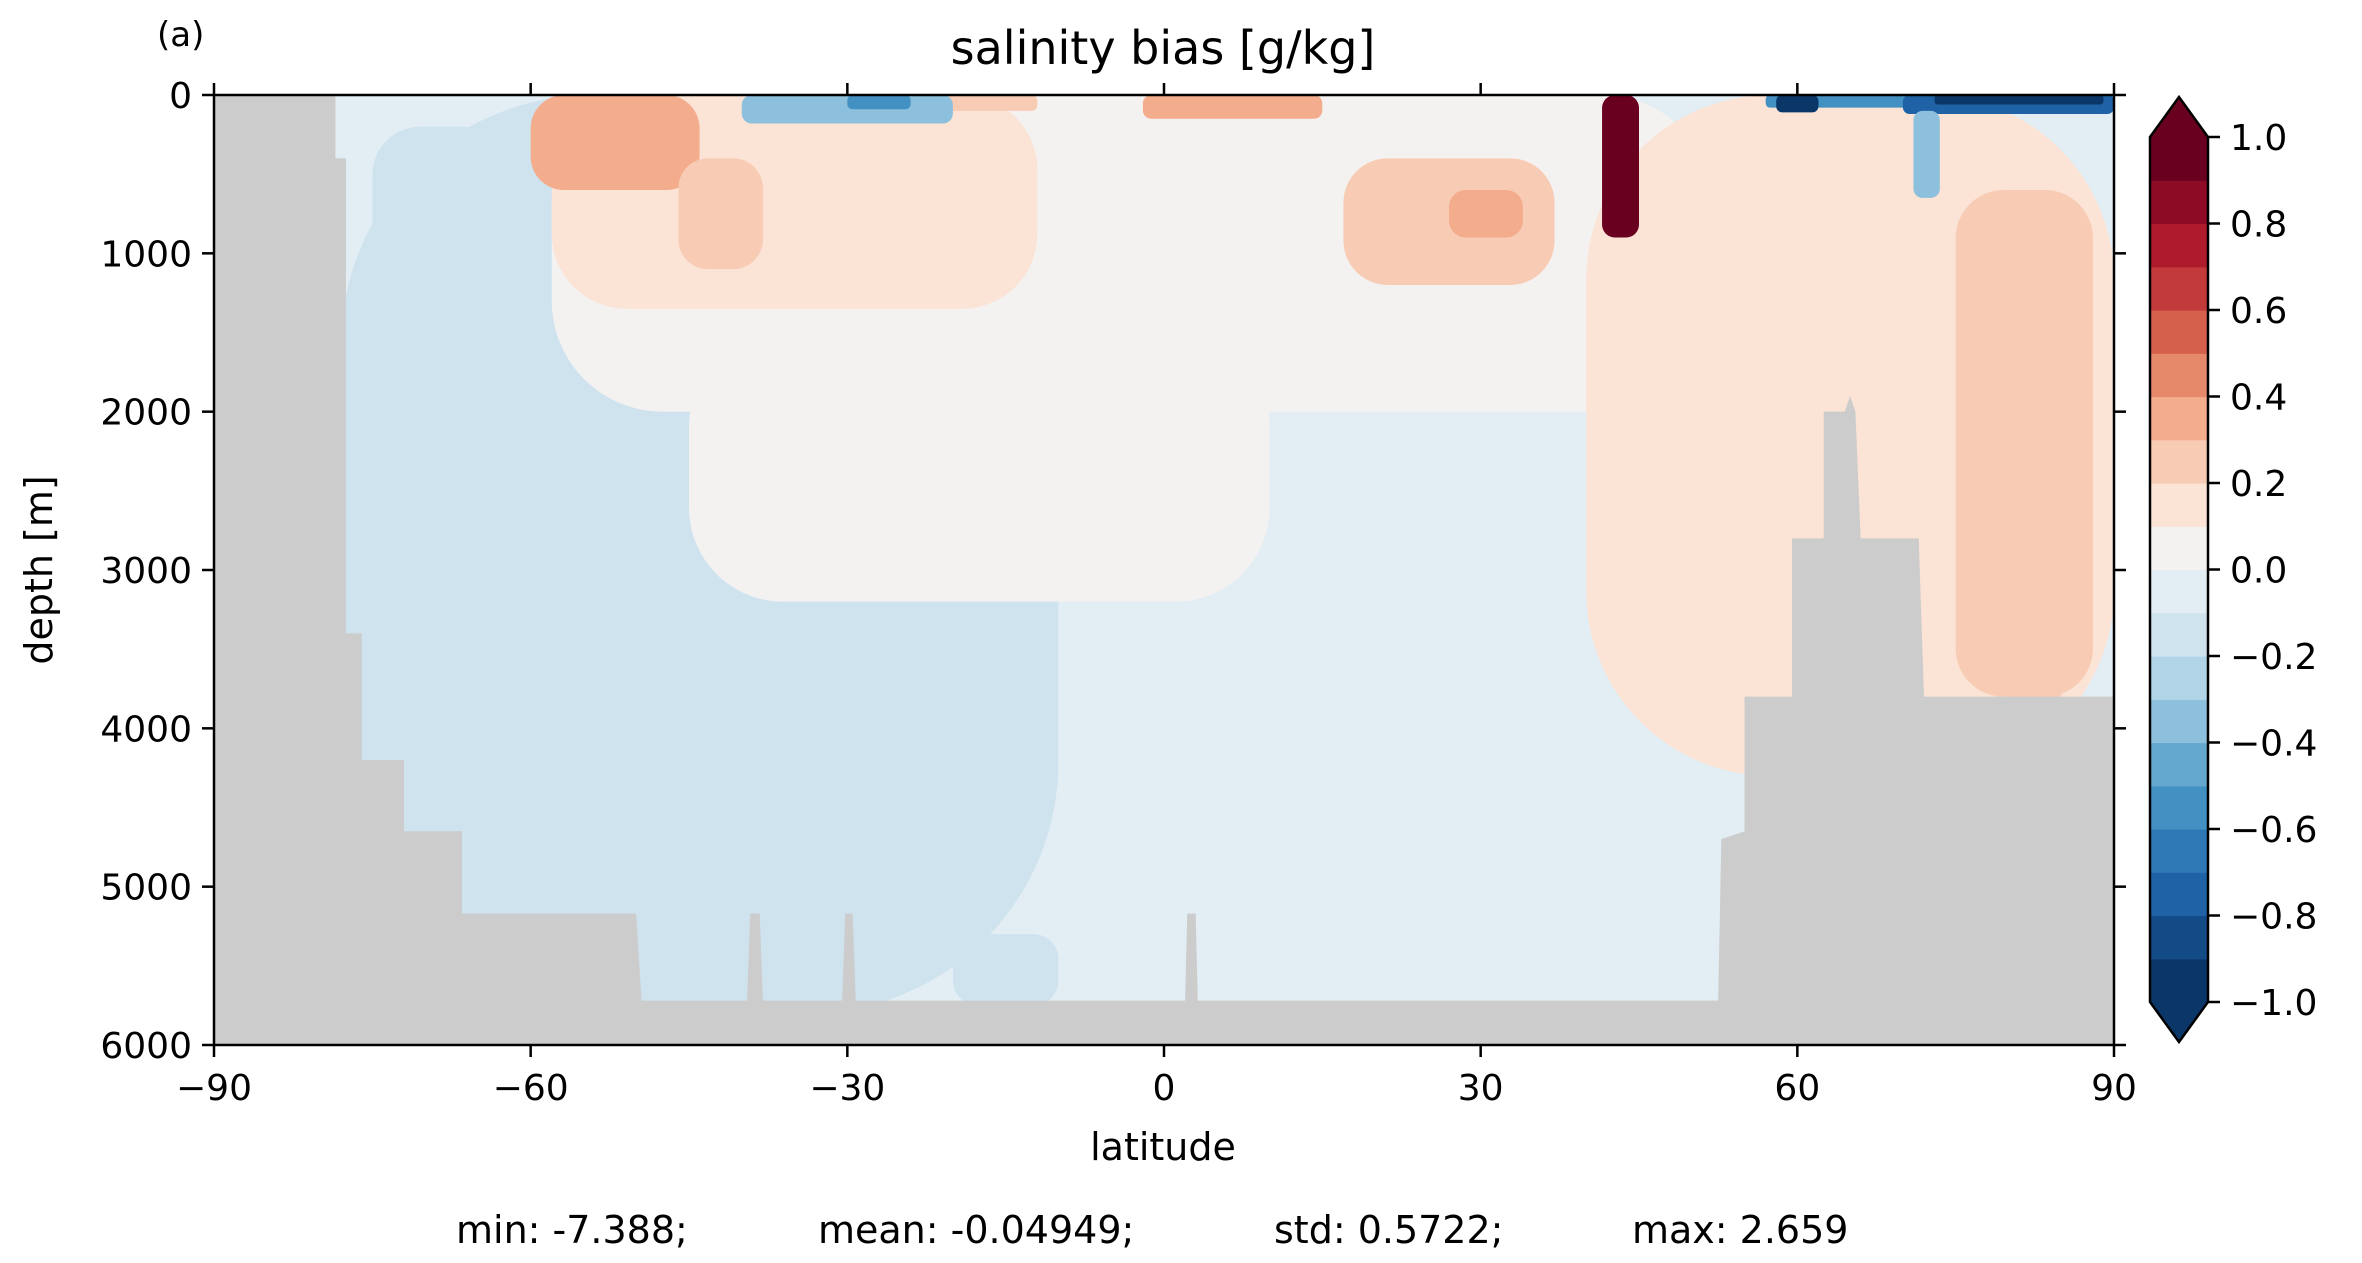 This screenshot has width=2362, height=1263. I want to click on colorbar-tick-label: 0.6, so click(2258, 311).